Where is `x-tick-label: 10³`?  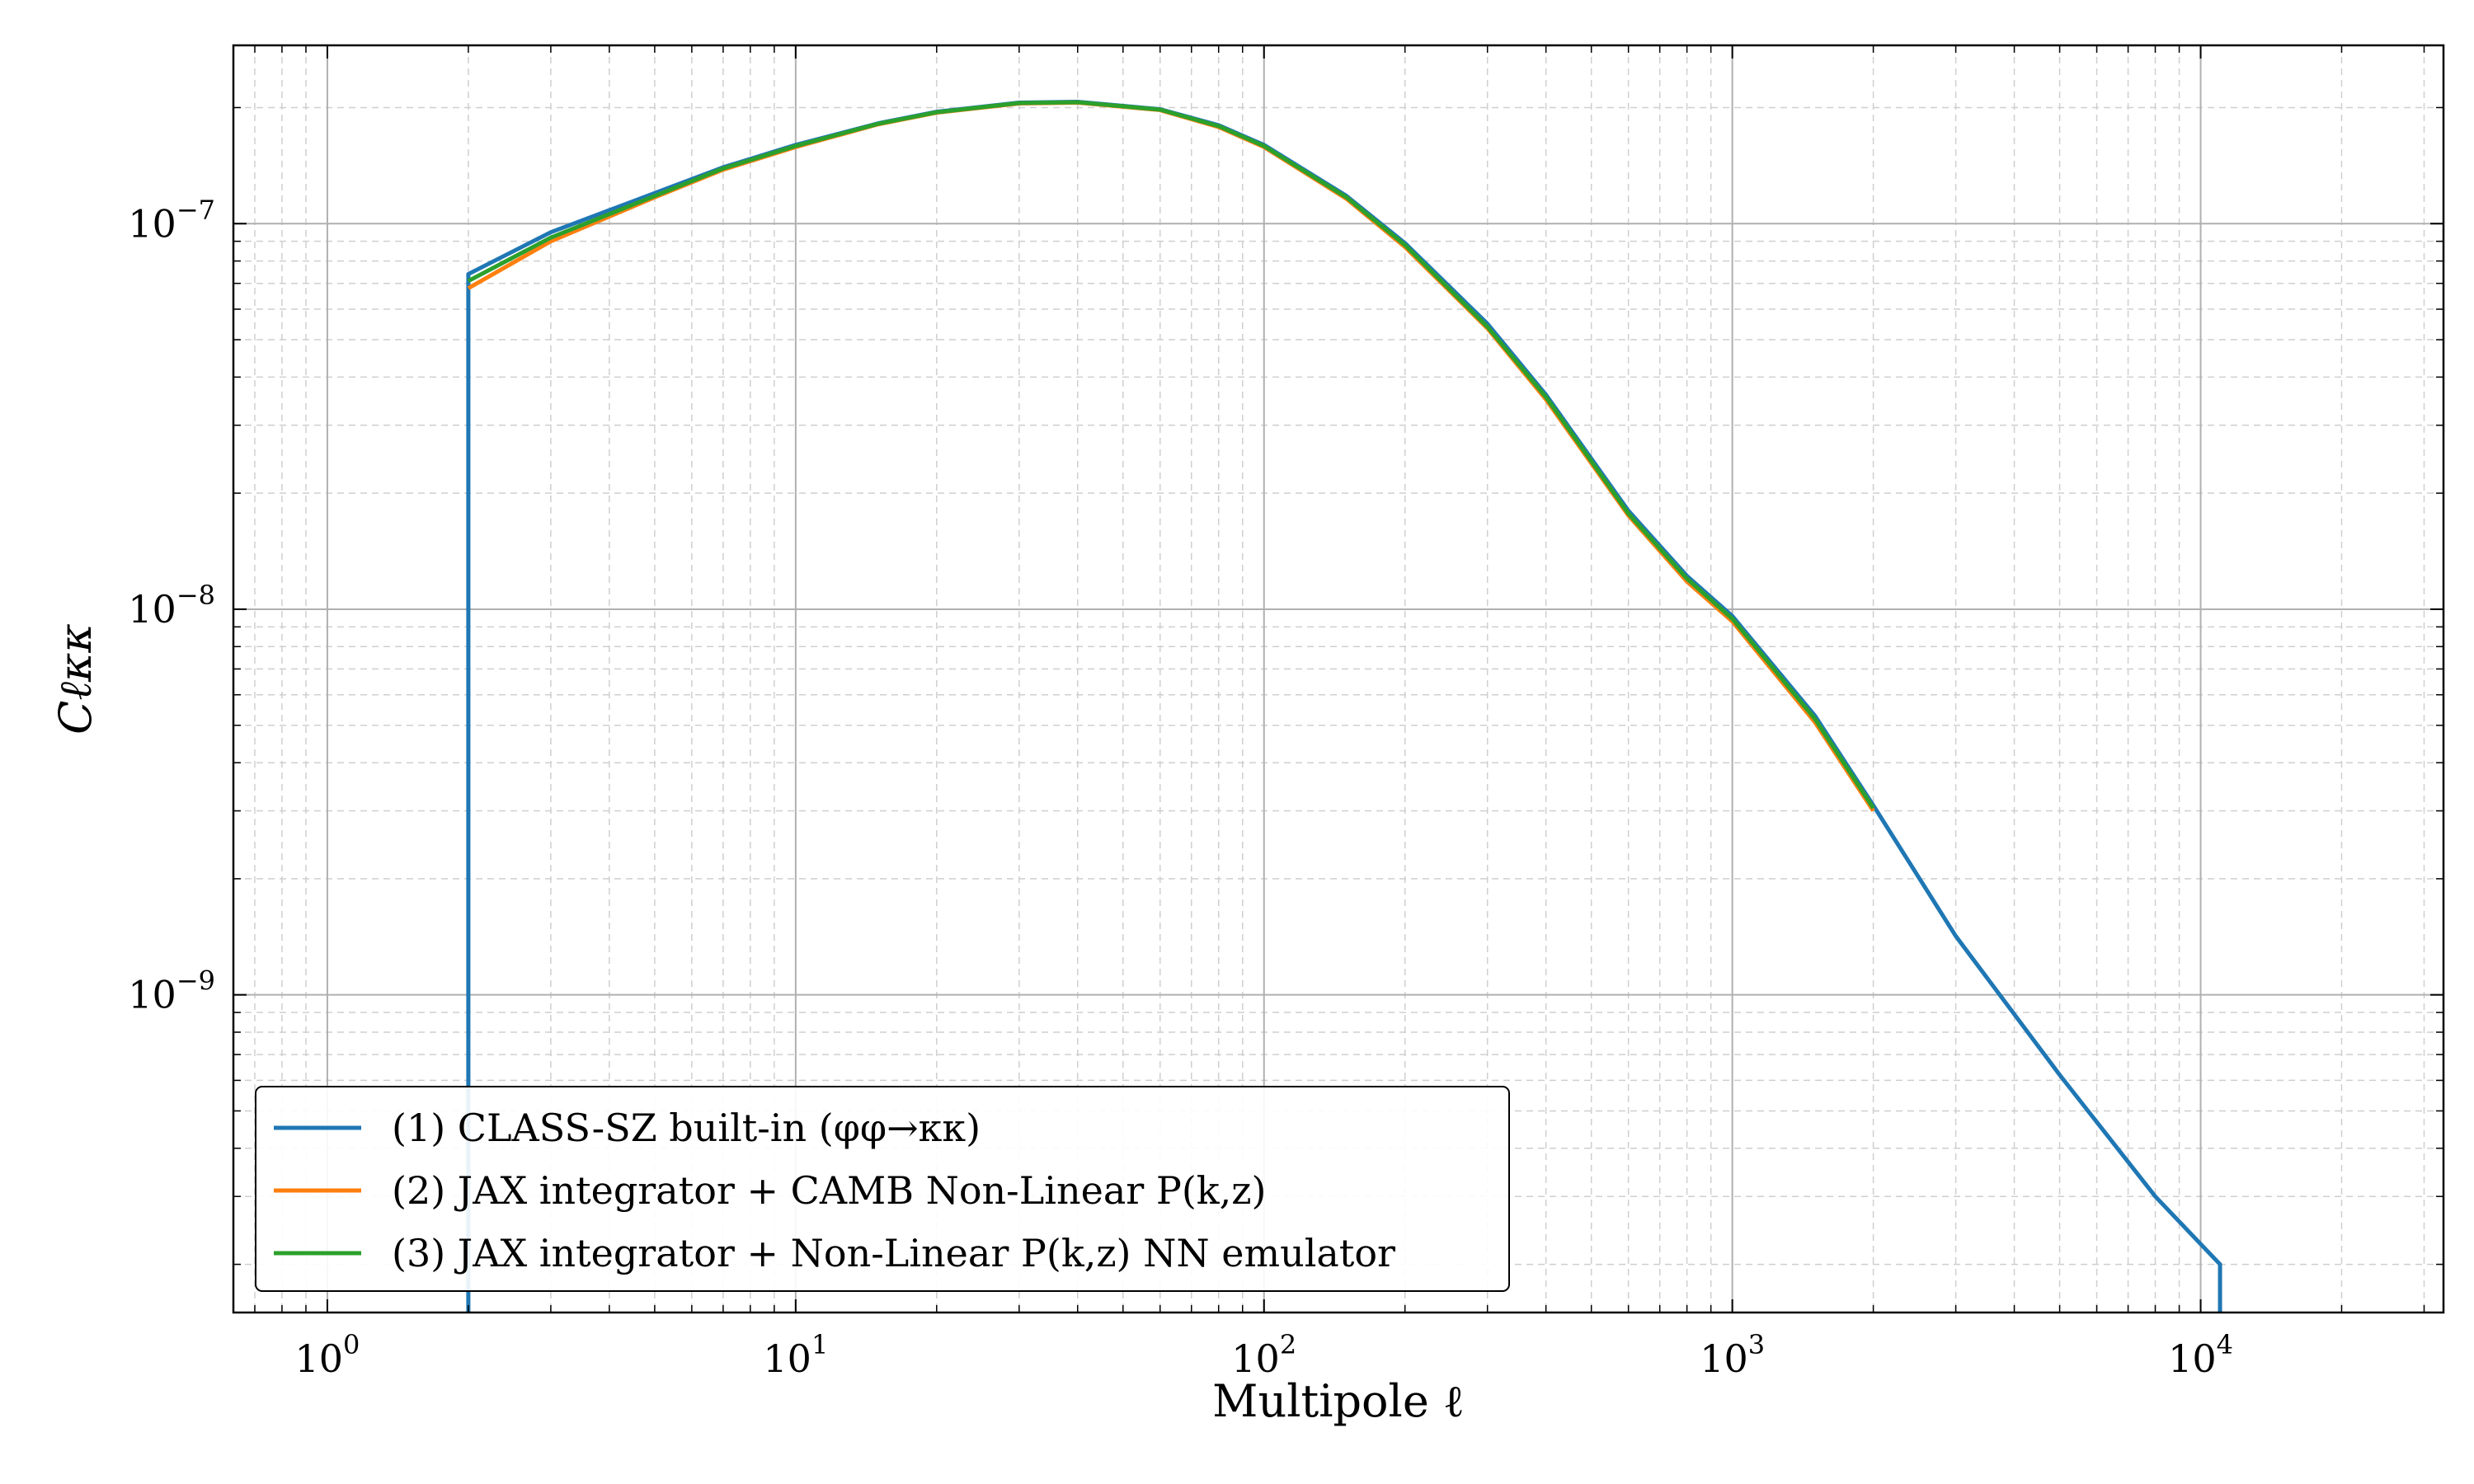 x-tick-label: 10³ is located at coordinates (1732, 1355).